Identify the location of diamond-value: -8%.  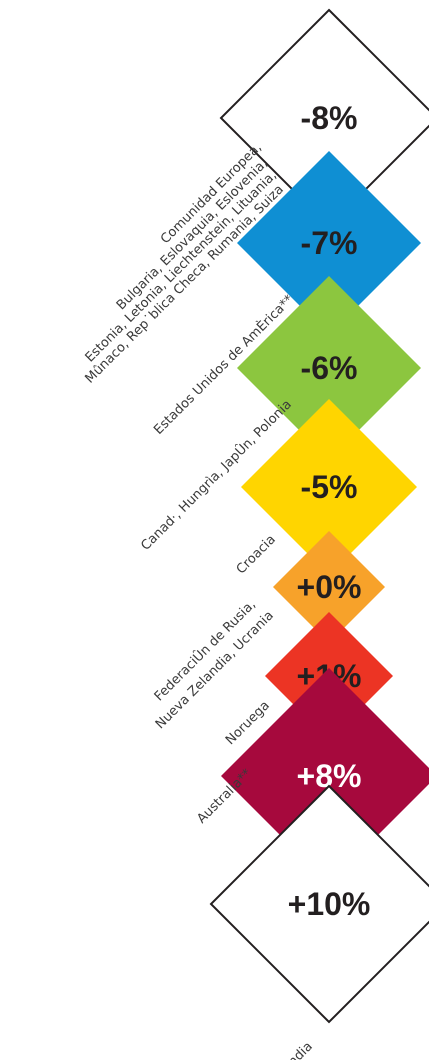
(329, 118).